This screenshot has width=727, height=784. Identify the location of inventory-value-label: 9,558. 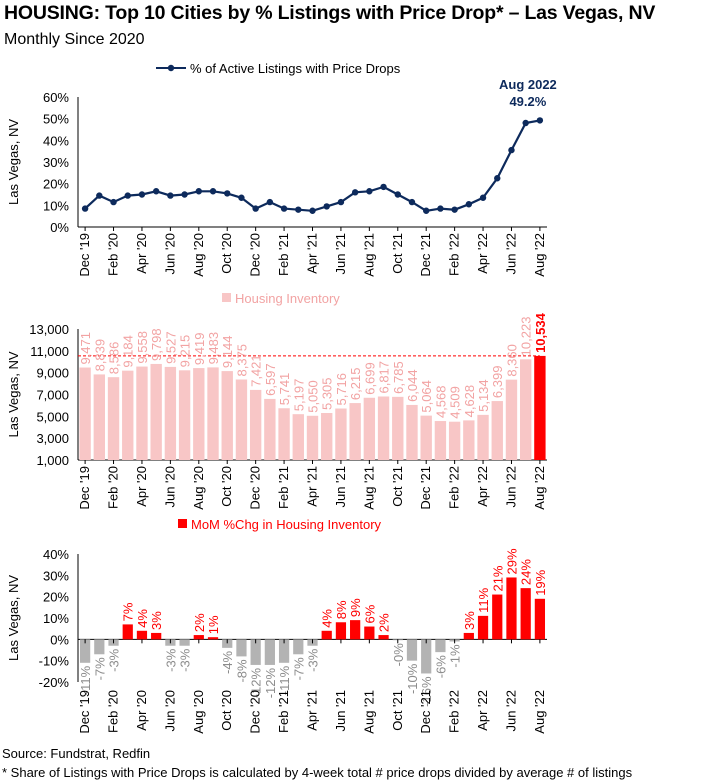
(142, 347).